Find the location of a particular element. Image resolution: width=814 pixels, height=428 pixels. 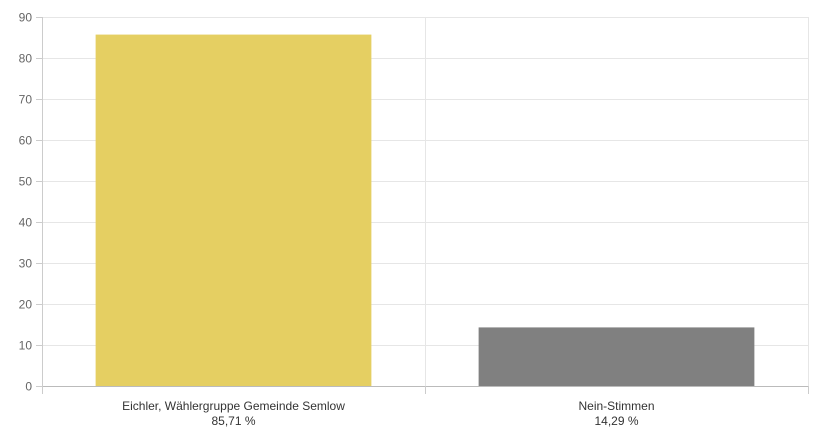

x-category-percent-label: 85,71 % is located at coordinates (233, 421).